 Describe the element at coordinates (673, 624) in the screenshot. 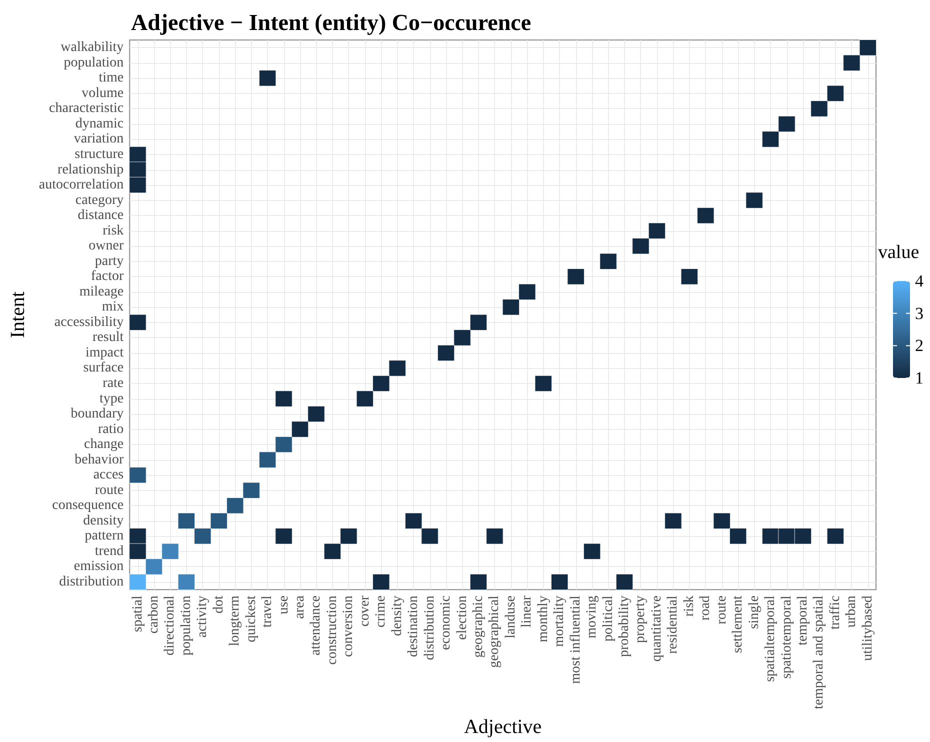

I see `x-tick-label: residential` at that location.